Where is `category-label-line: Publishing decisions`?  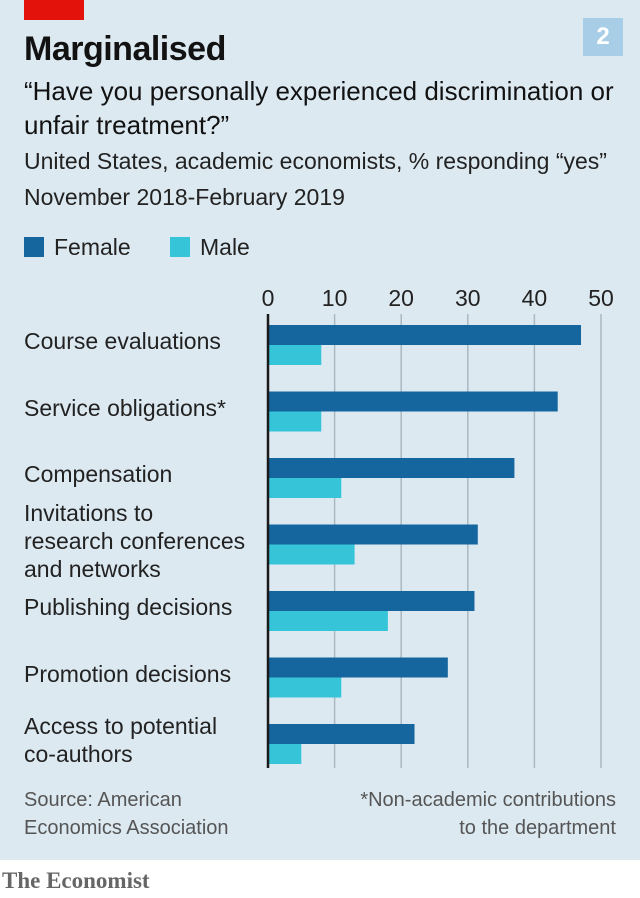
category-label-line: Publishing decisions is located at coordinates (128, 607).